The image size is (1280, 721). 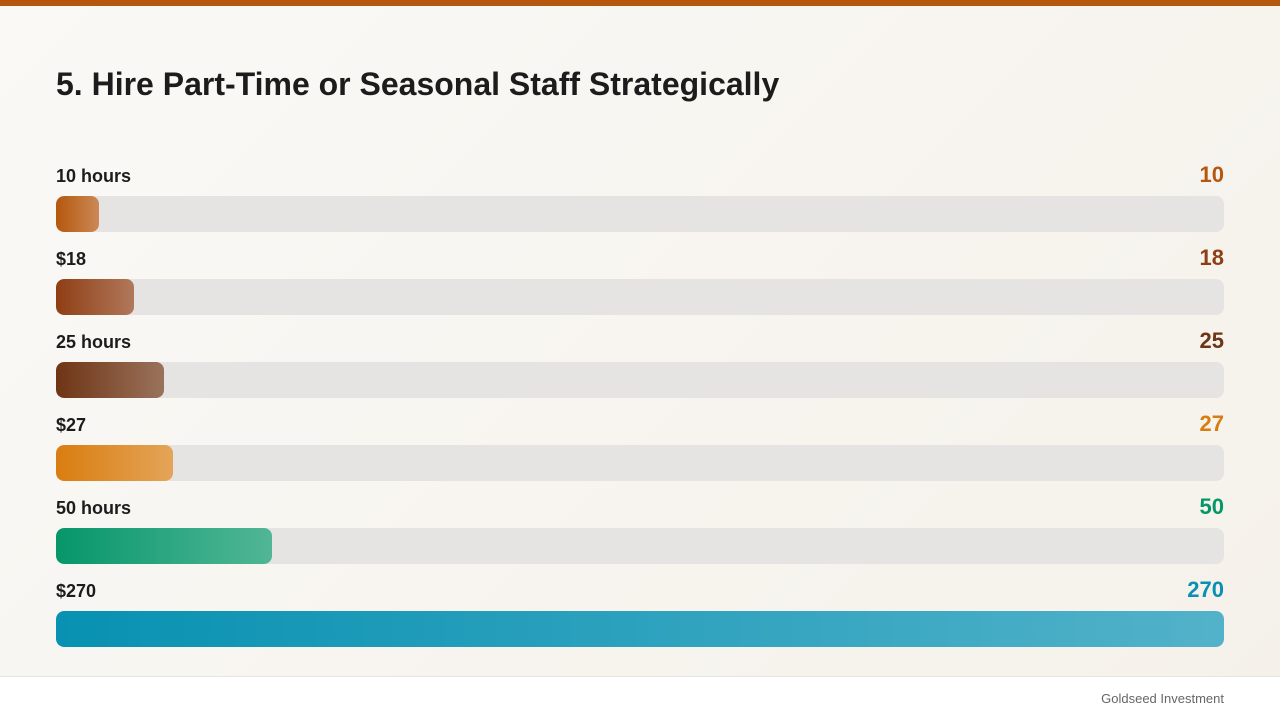 I want to click on bar-value-label: 10, so click(x=1211, y=174).